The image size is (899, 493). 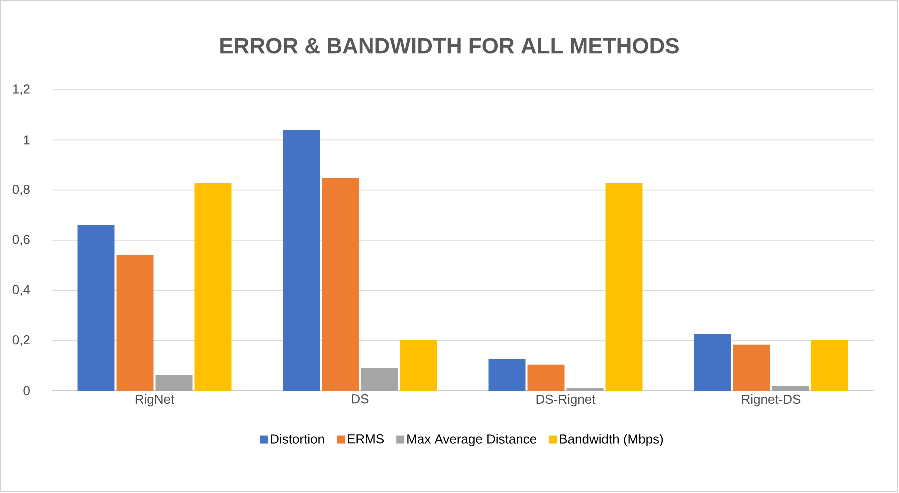 I want to click on y-tick-label: 0,2, so click(x=21, y=340).